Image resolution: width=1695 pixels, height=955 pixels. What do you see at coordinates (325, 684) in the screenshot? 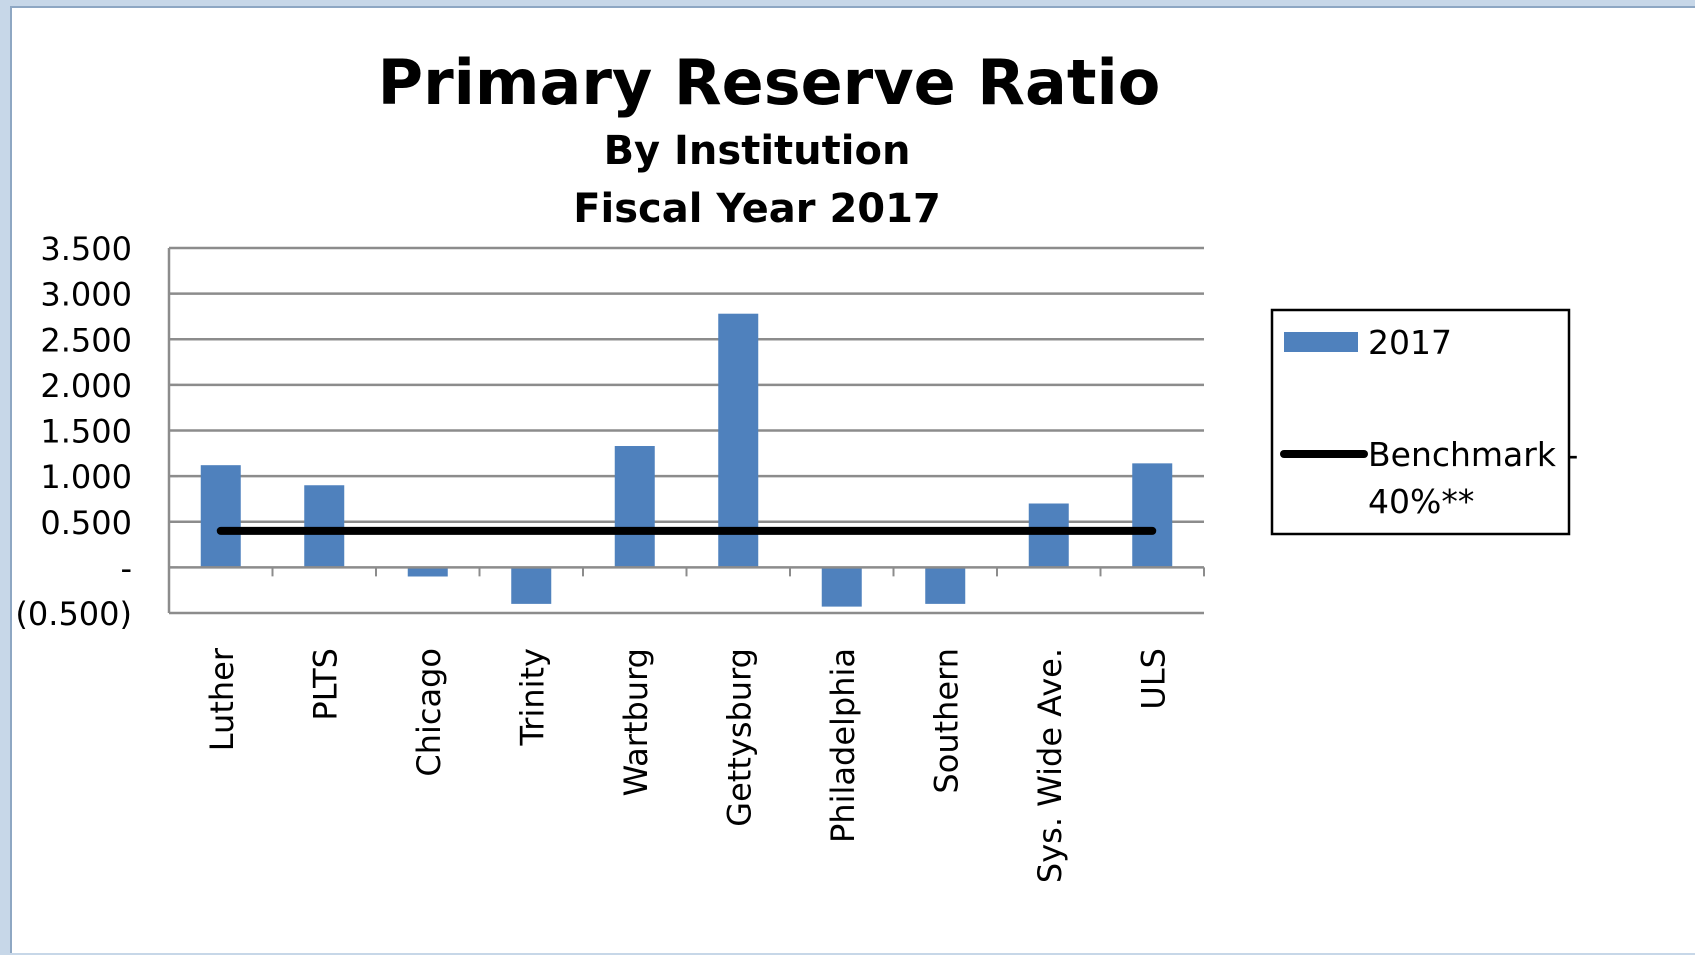
I see `x-category-label-plts: PLTS` at bounding box center [325, 684].